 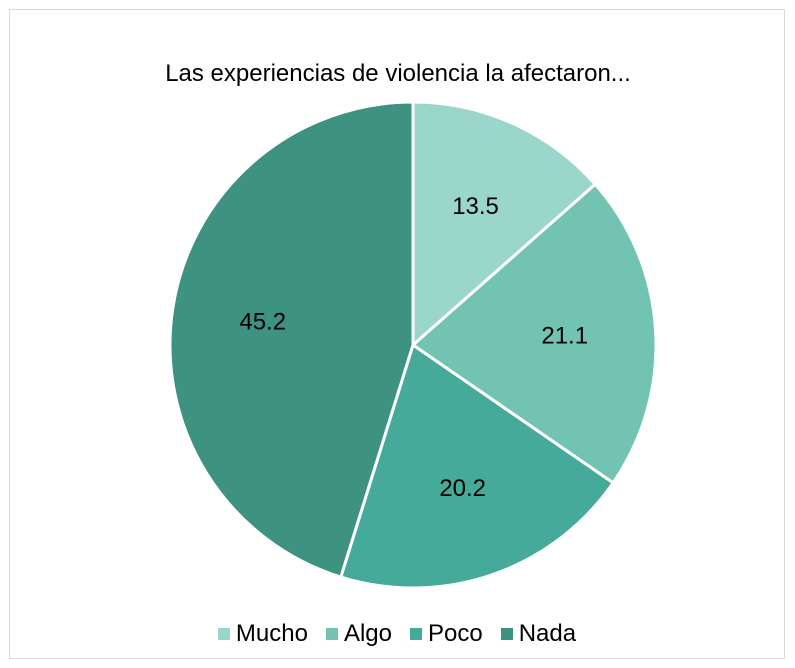 What do you see at coordinates (504, 223) in the screenshot?
I see `pie-slice-mucho` at bounding box center [504, 223].